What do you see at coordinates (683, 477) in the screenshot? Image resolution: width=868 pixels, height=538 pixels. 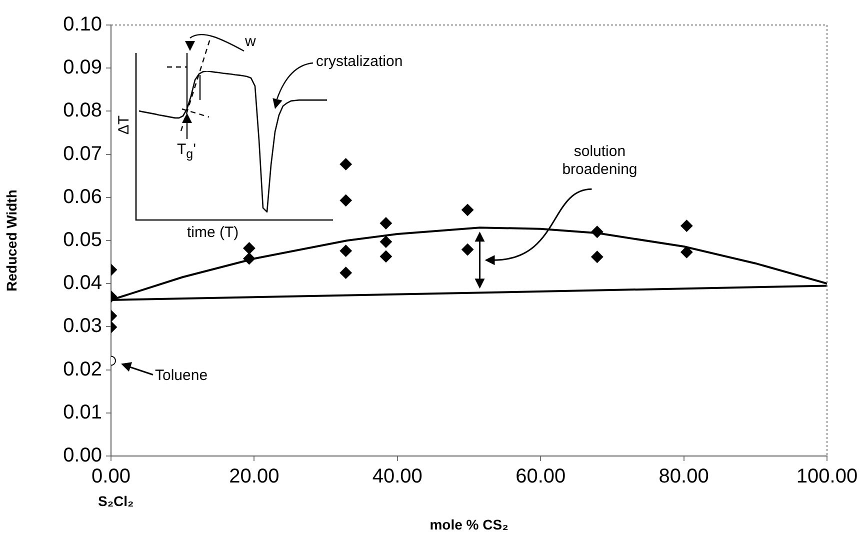 I see `x-tick-label: 80.00` at bounding box center [683, 477].